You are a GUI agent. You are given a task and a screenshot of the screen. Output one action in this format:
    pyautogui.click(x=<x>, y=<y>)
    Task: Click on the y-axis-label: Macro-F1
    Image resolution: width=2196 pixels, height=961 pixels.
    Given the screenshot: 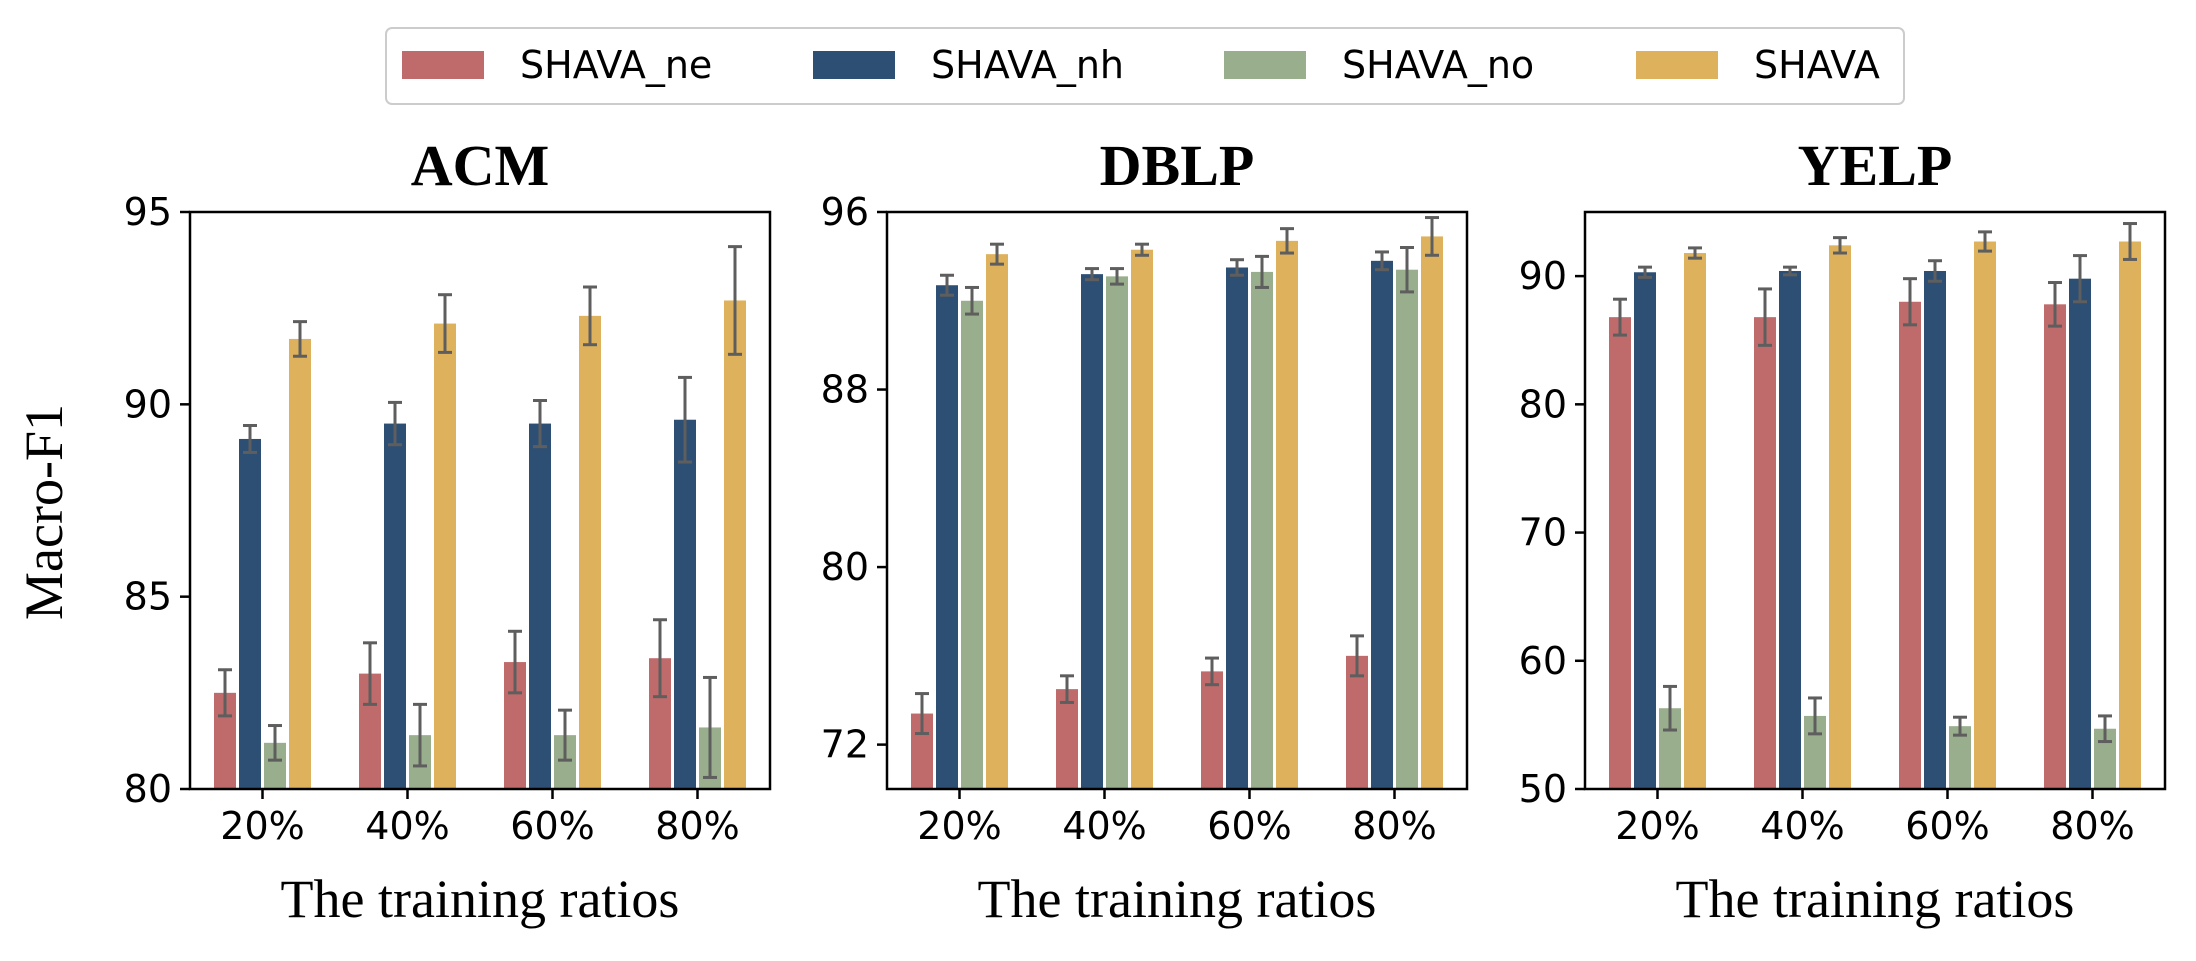 What is the action you would take?
    pyautogui.click(x=44, y=512)
    